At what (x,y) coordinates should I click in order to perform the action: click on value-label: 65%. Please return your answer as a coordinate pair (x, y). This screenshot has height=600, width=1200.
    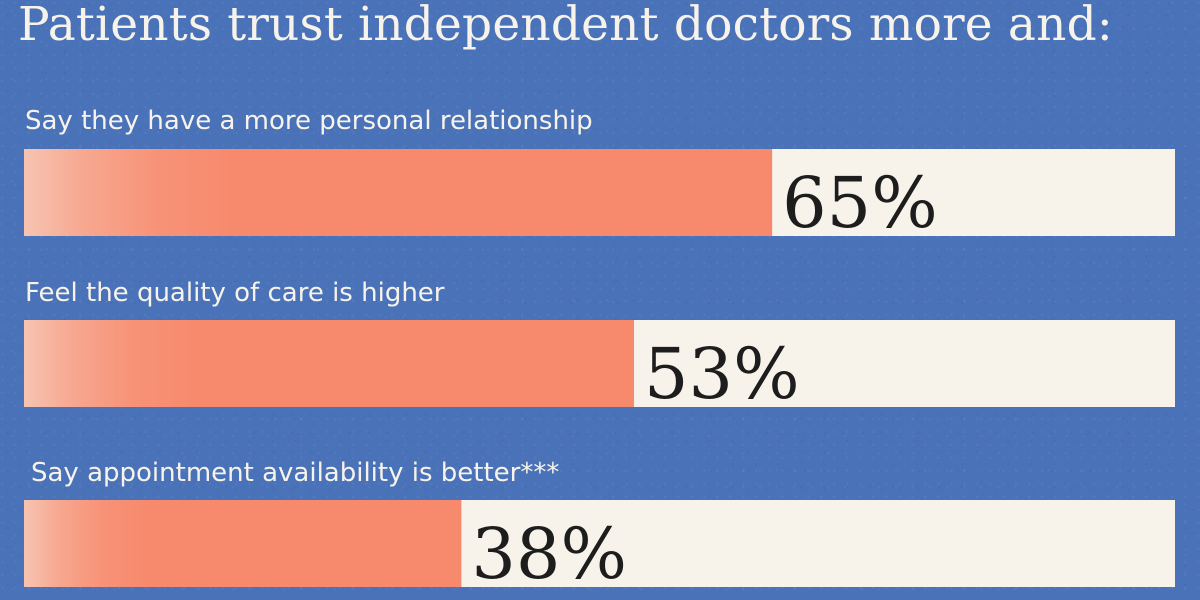
    Looking at the image, I should click on (860, 203).